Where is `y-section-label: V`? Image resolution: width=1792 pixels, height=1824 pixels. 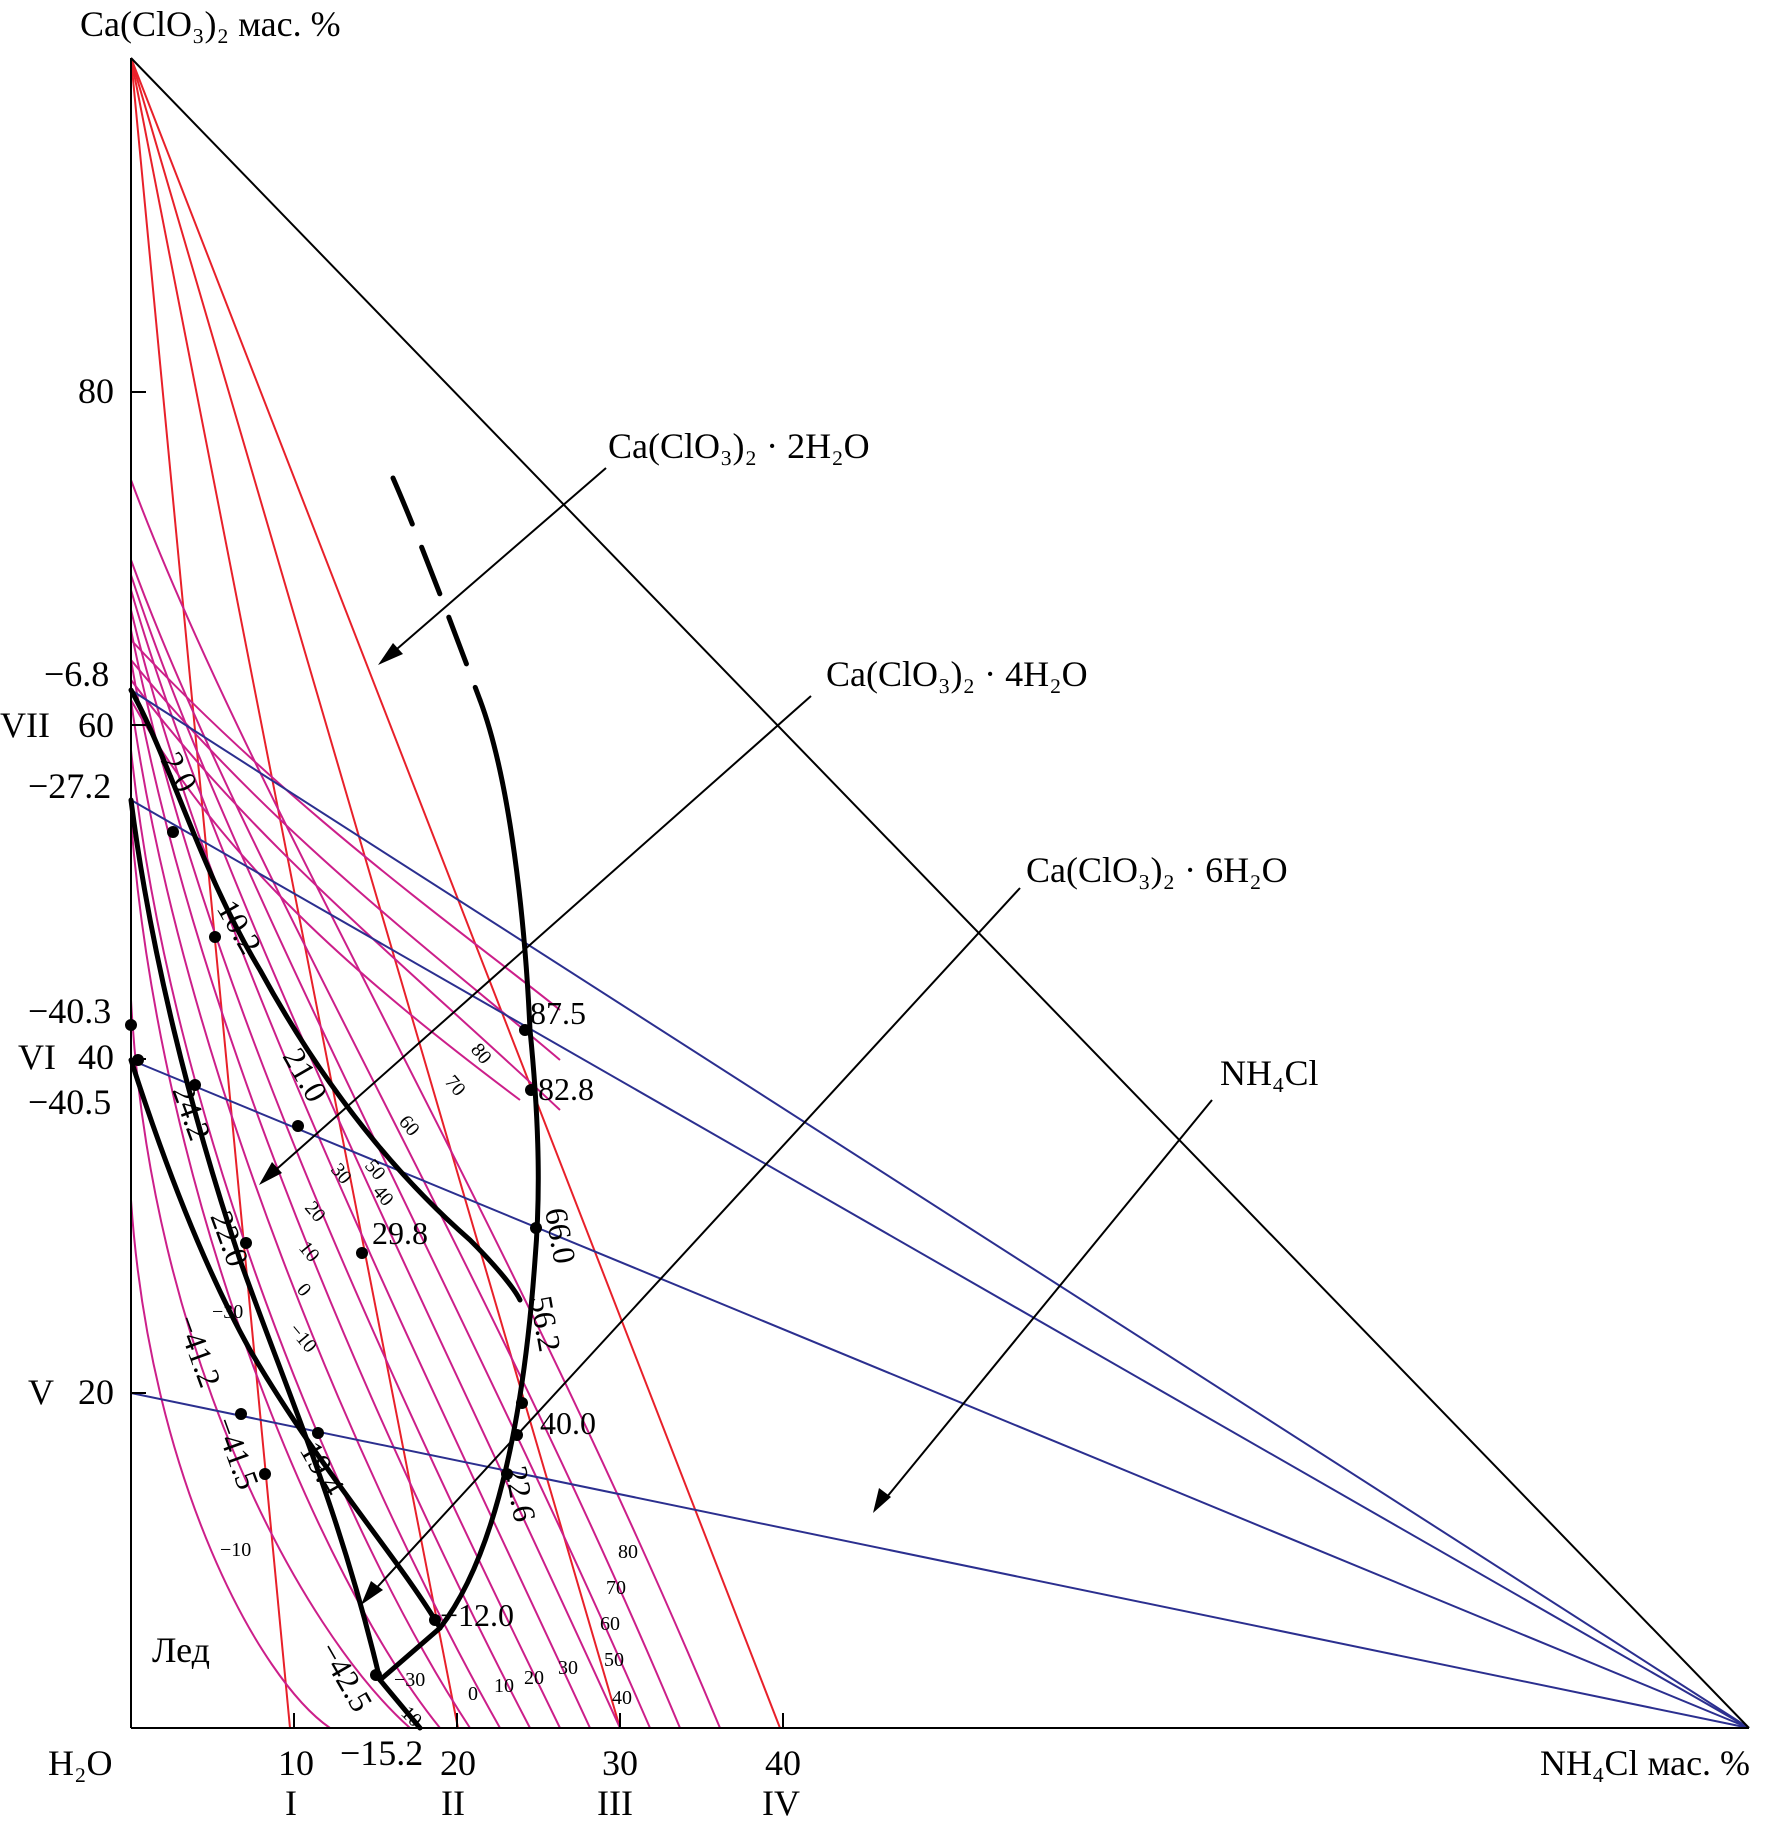
y-section-label: V is located at coordinates (41, 1392).